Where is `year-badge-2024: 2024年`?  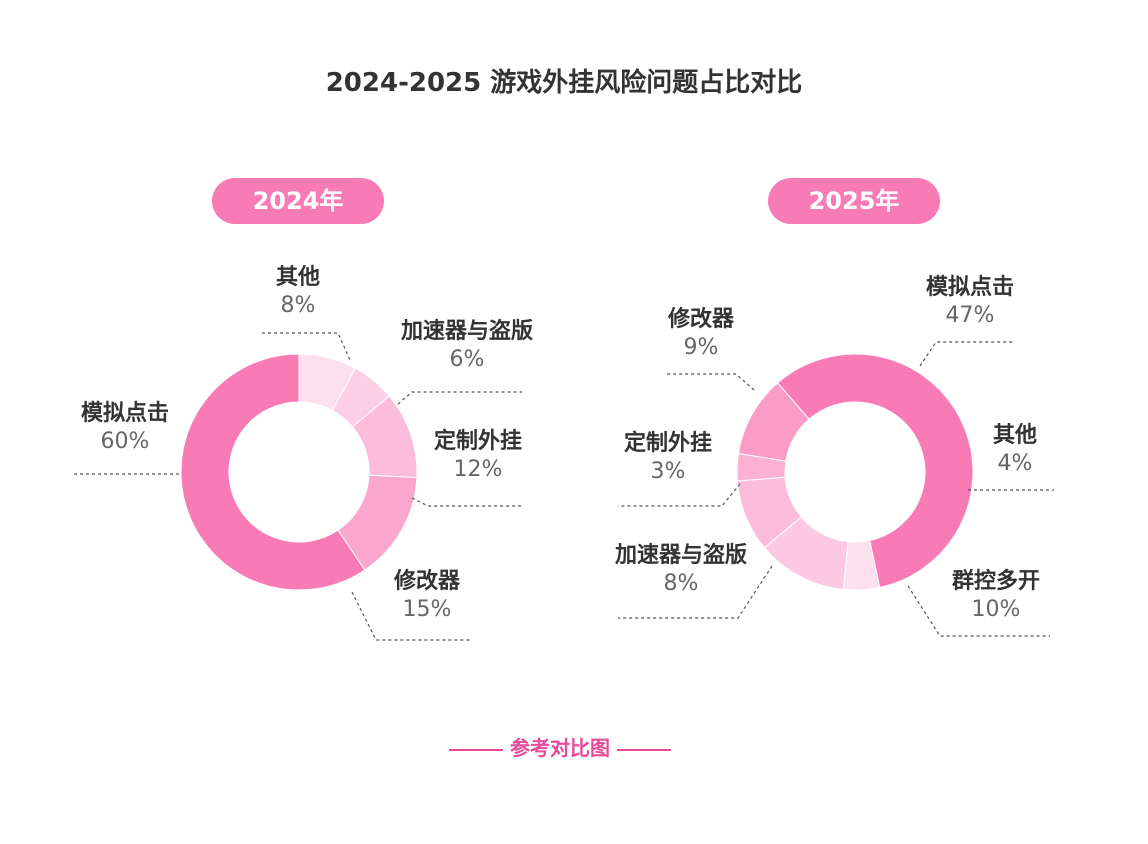 year-badge-2024: 2024年 is located at coordinates (298, 201).